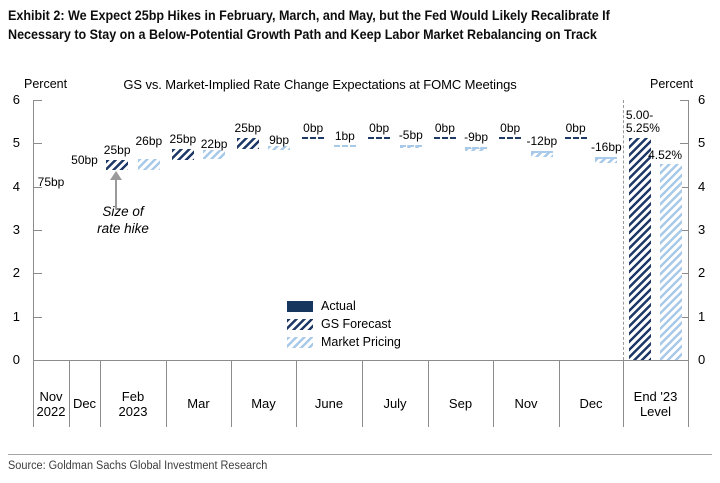 Image resolution: width=720 pixels, height=483 pixels. I want to click on y-axis-left, so click(33, 263).